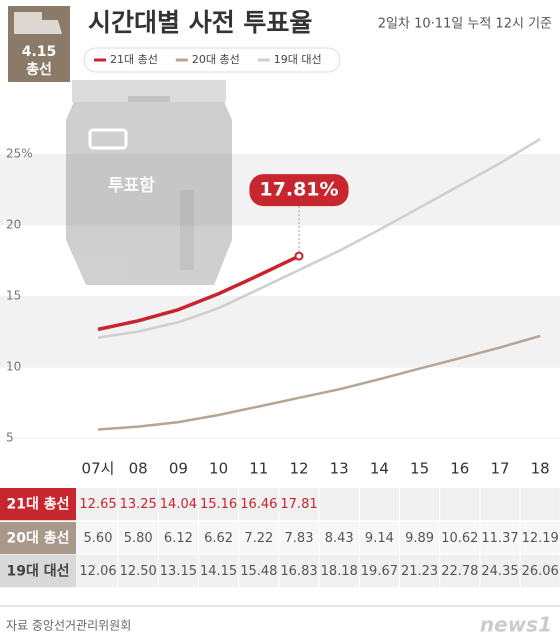  Describe the element at coordinates (178, 469) in the screenshot. I see `x-tick-label: 09` at that location.